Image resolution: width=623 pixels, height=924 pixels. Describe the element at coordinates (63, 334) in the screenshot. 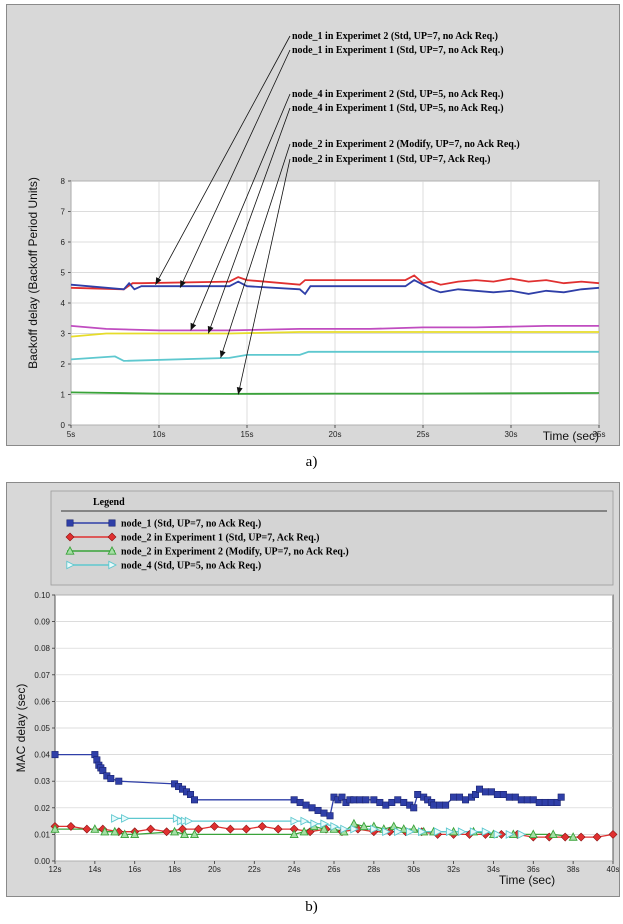

I see `y-tick-label-a: 3` at that location.